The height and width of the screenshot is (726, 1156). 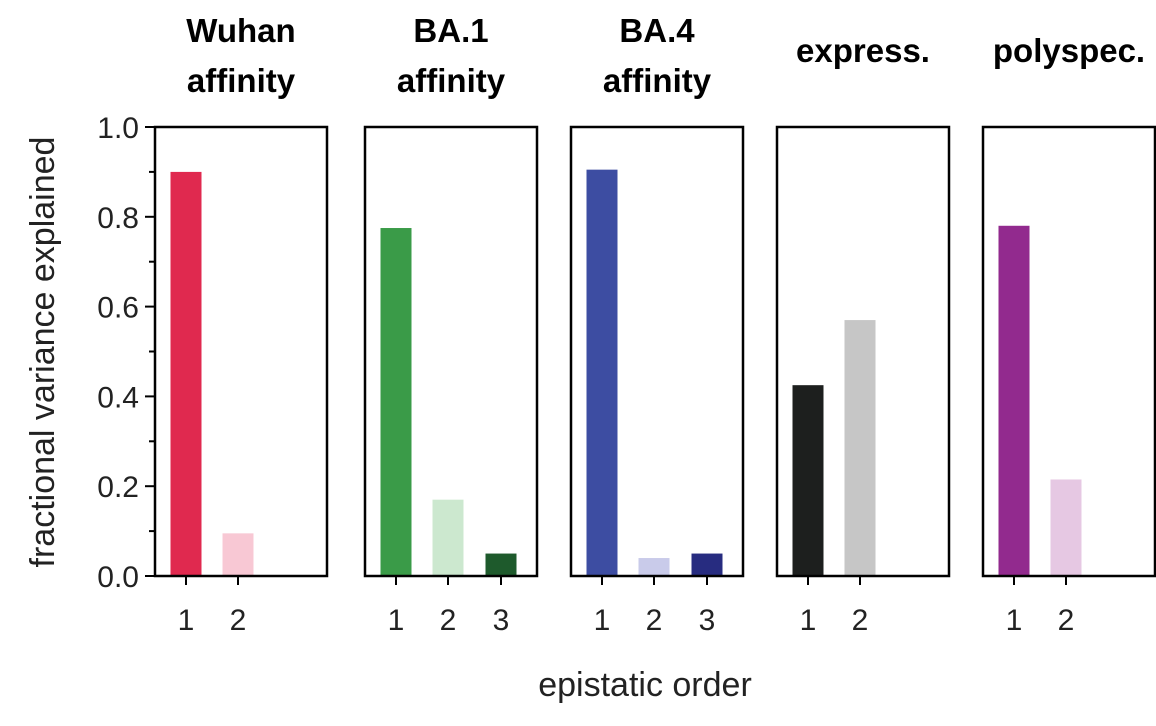 I want to click on panel: 1 2 3 BA.4 affinity, so click(x=657, y=324).